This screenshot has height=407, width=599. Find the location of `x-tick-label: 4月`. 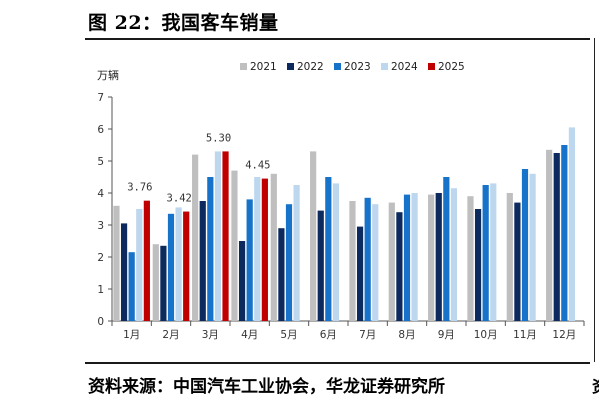

x-tick-label: 4月 is located at coordinates (249, 335).